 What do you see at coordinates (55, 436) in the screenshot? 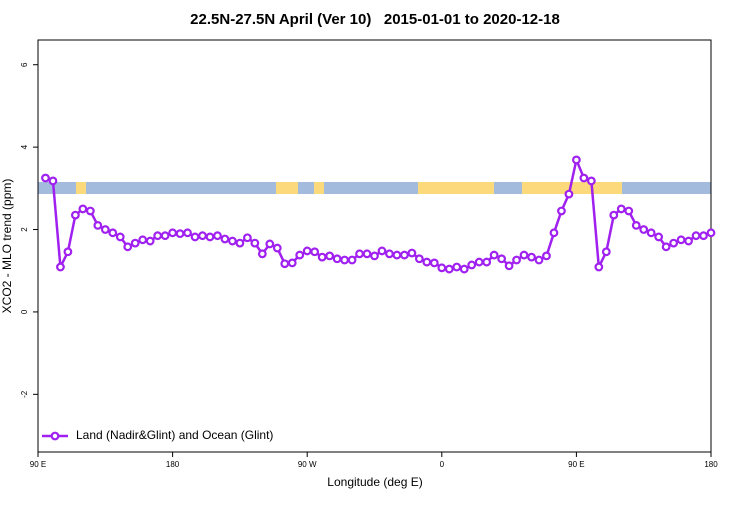
I see `legend-marker` at bounding box center [55, 436].